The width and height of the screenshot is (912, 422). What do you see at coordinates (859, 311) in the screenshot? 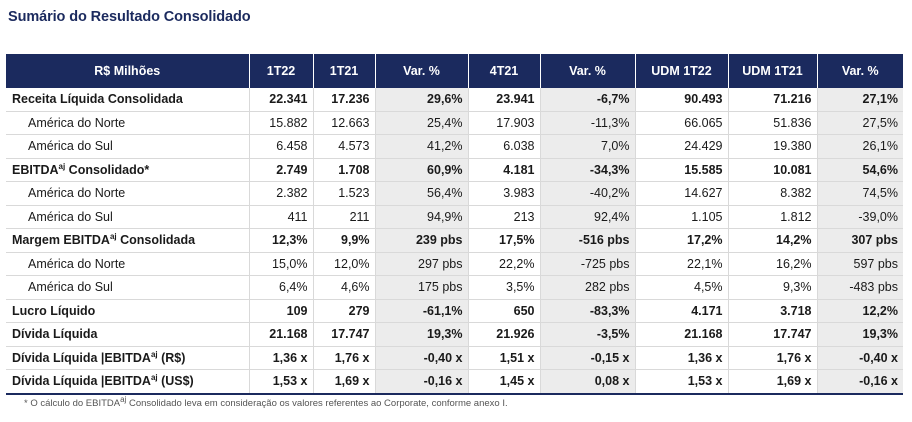
I see `table-cell: 12,2%` at bounding box center [859, 311].